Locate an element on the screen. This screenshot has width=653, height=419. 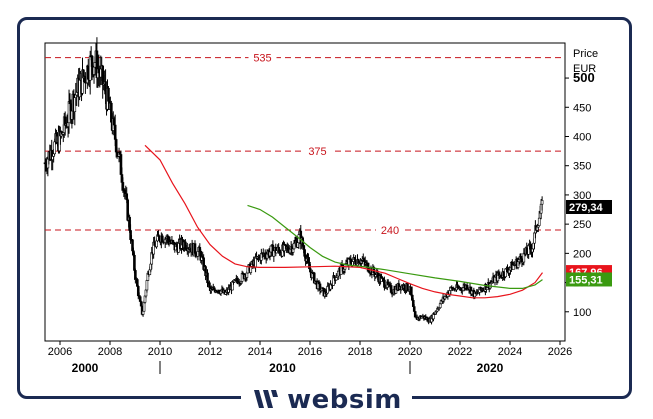
x-tick-label: 2024 is located at coordinates (510, 352).